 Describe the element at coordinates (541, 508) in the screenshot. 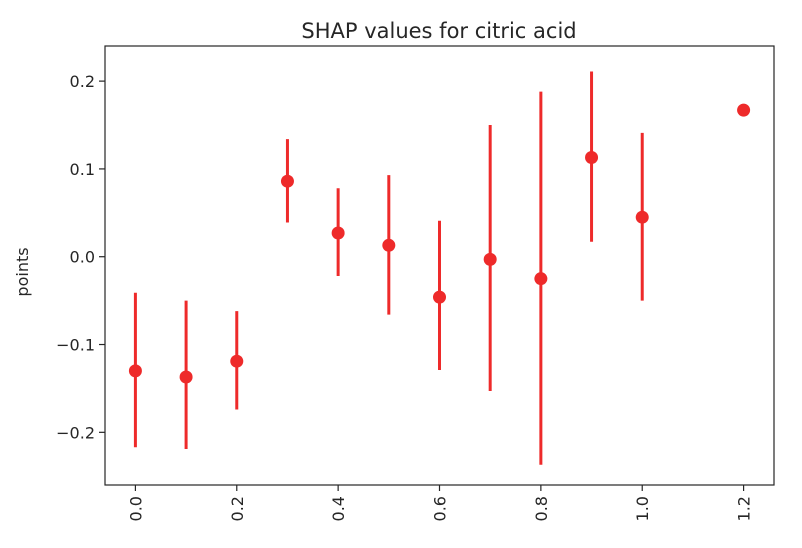

I see `x-tick-label: 0.8` at that location.